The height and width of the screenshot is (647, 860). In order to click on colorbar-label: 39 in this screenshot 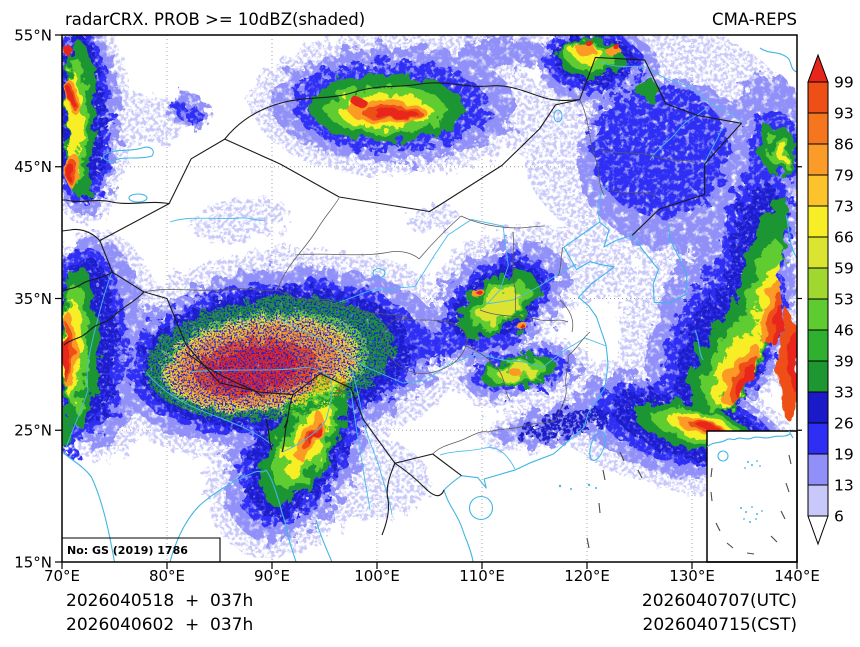, I will do `click(844, 362)`.